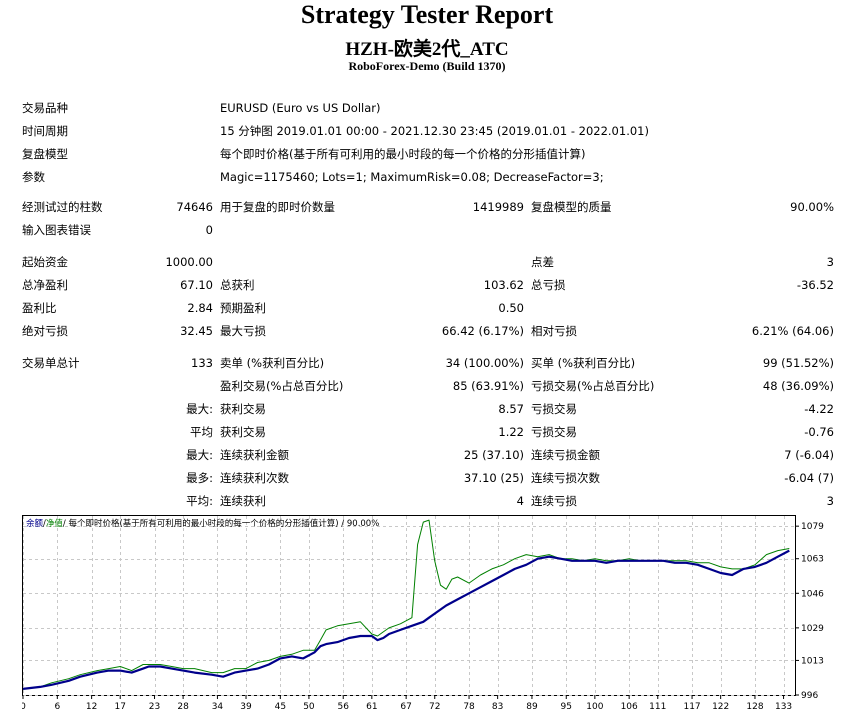 The image size is (854, 716). Describe the element at coordinates (199, 455) in the screenshot. I see `maximum-prefix: 最大:` at that location.